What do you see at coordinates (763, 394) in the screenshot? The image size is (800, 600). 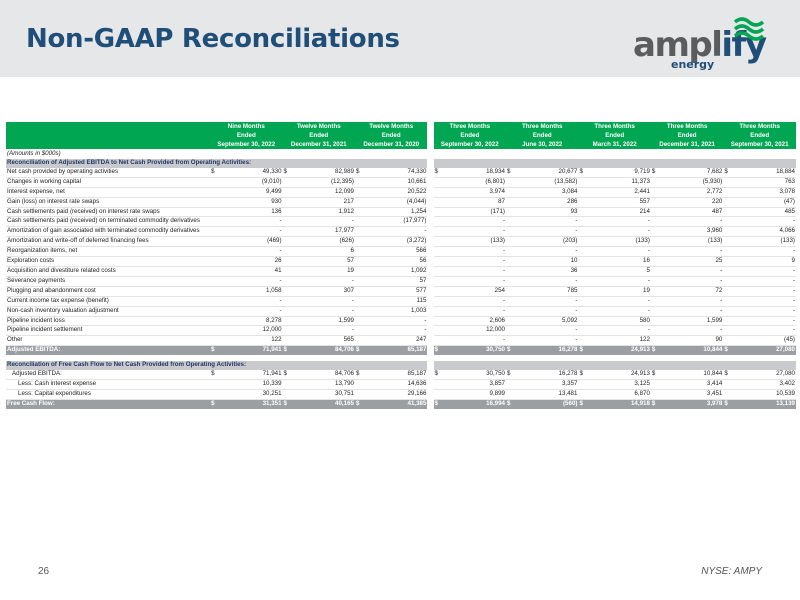 I see `value-cell: 10,539` at bounding box center [763, 394].